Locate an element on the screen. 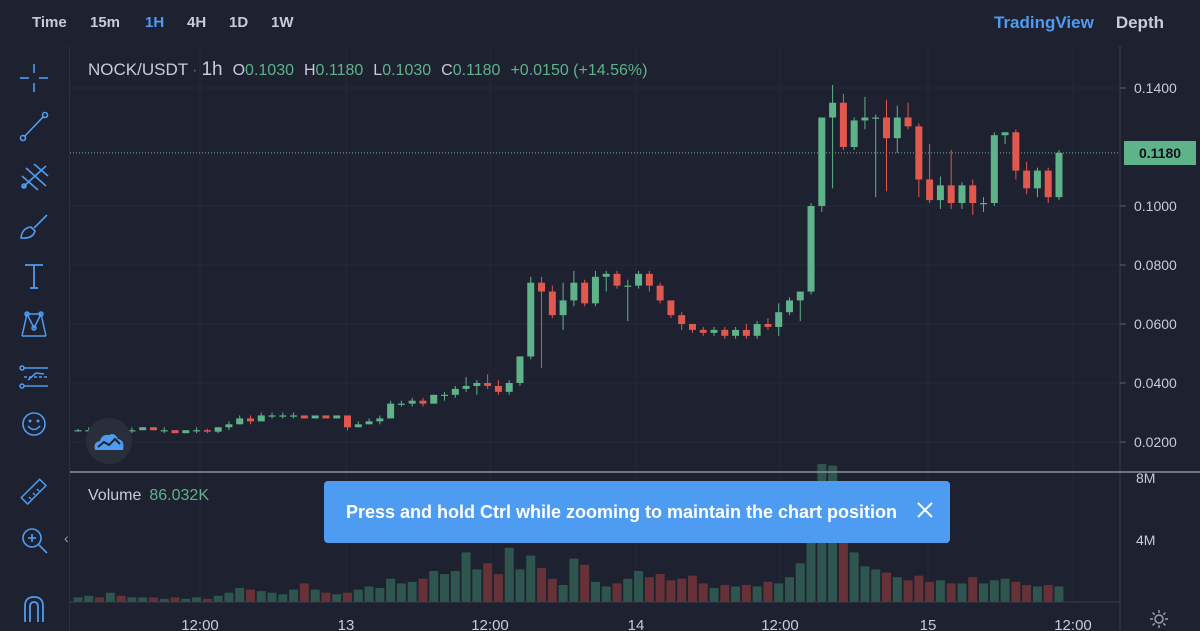 The height and width of the screenshot is (631, 1200). pattern-icon is located at coordinates (34, 324).